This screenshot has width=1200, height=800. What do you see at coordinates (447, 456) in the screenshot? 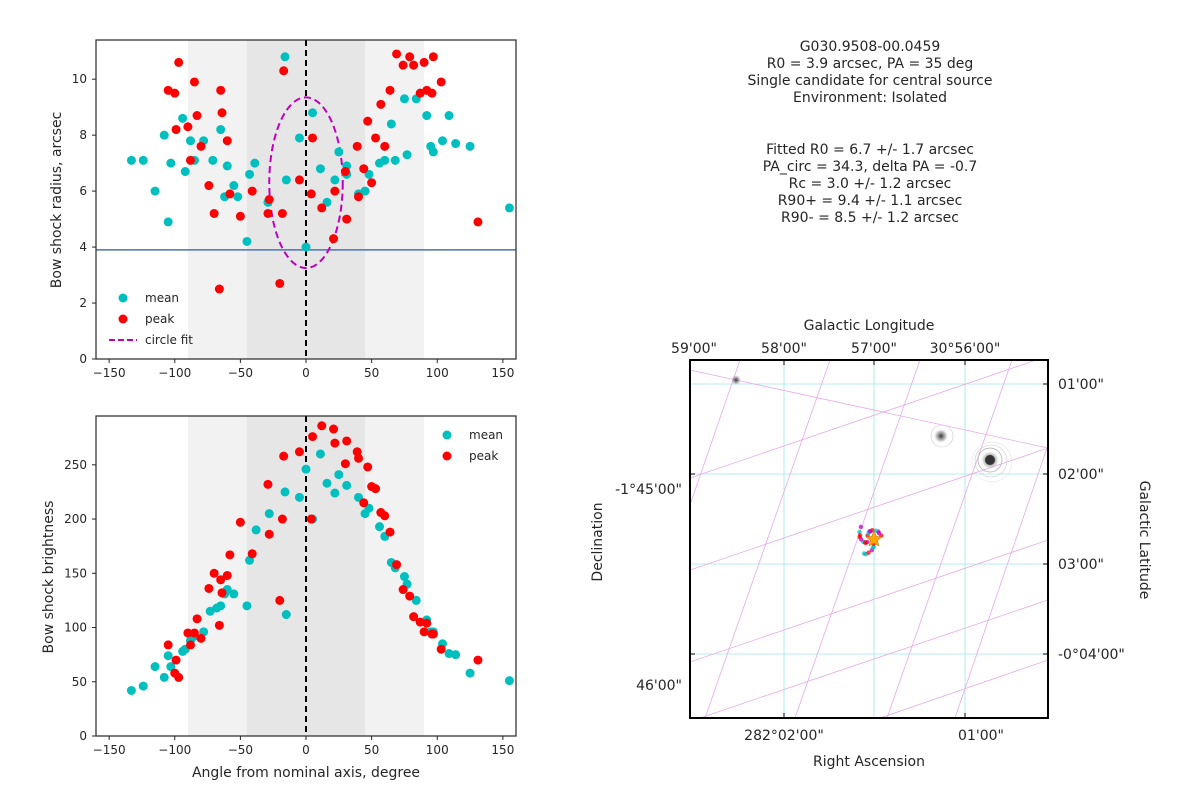
I see `legend-peak-swatch` at bounding box center [447, 456].